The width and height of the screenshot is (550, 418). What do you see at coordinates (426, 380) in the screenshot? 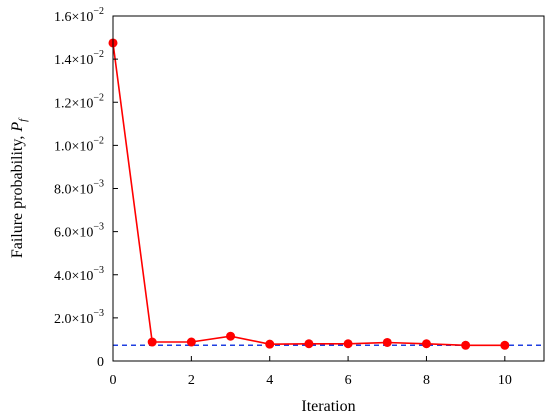
I see `x-tick-label: 8` at bounding box center [426, 380].